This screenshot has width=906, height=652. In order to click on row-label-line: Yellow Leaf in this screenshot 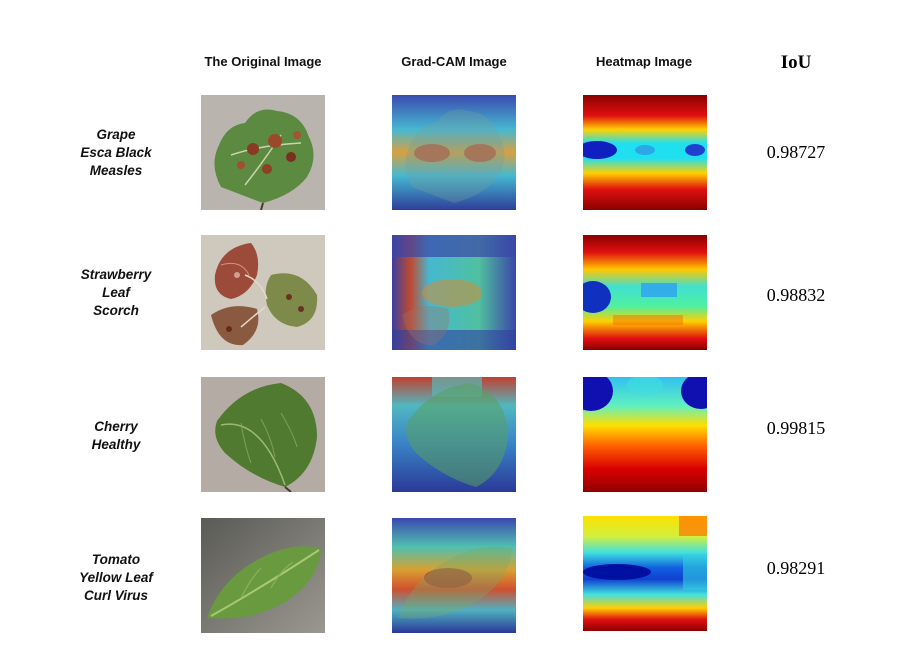, I will do `click(116, 577)`.